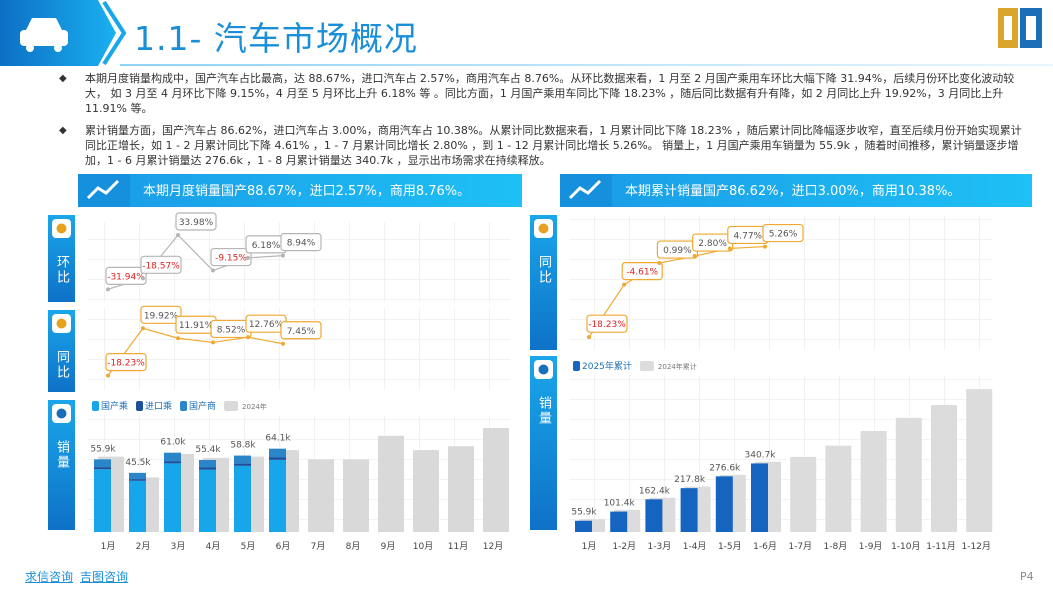 The width and height of the screenshot is (1053, 592). Describe the element at coordinates (248, 546) in the screenshot. I see `x-tick-label: 5月` at that location.